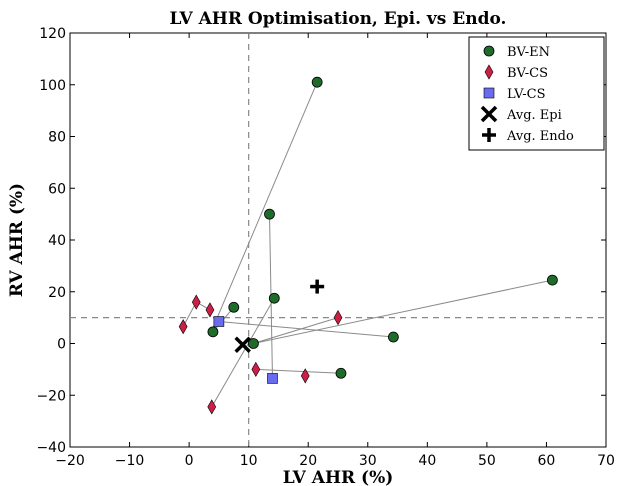 This screenshot has width=620, height=486. What do you see at coordinates (317, 286) in the screenshot?
I see `point-avg-endo` at bounding box center [317, 286].